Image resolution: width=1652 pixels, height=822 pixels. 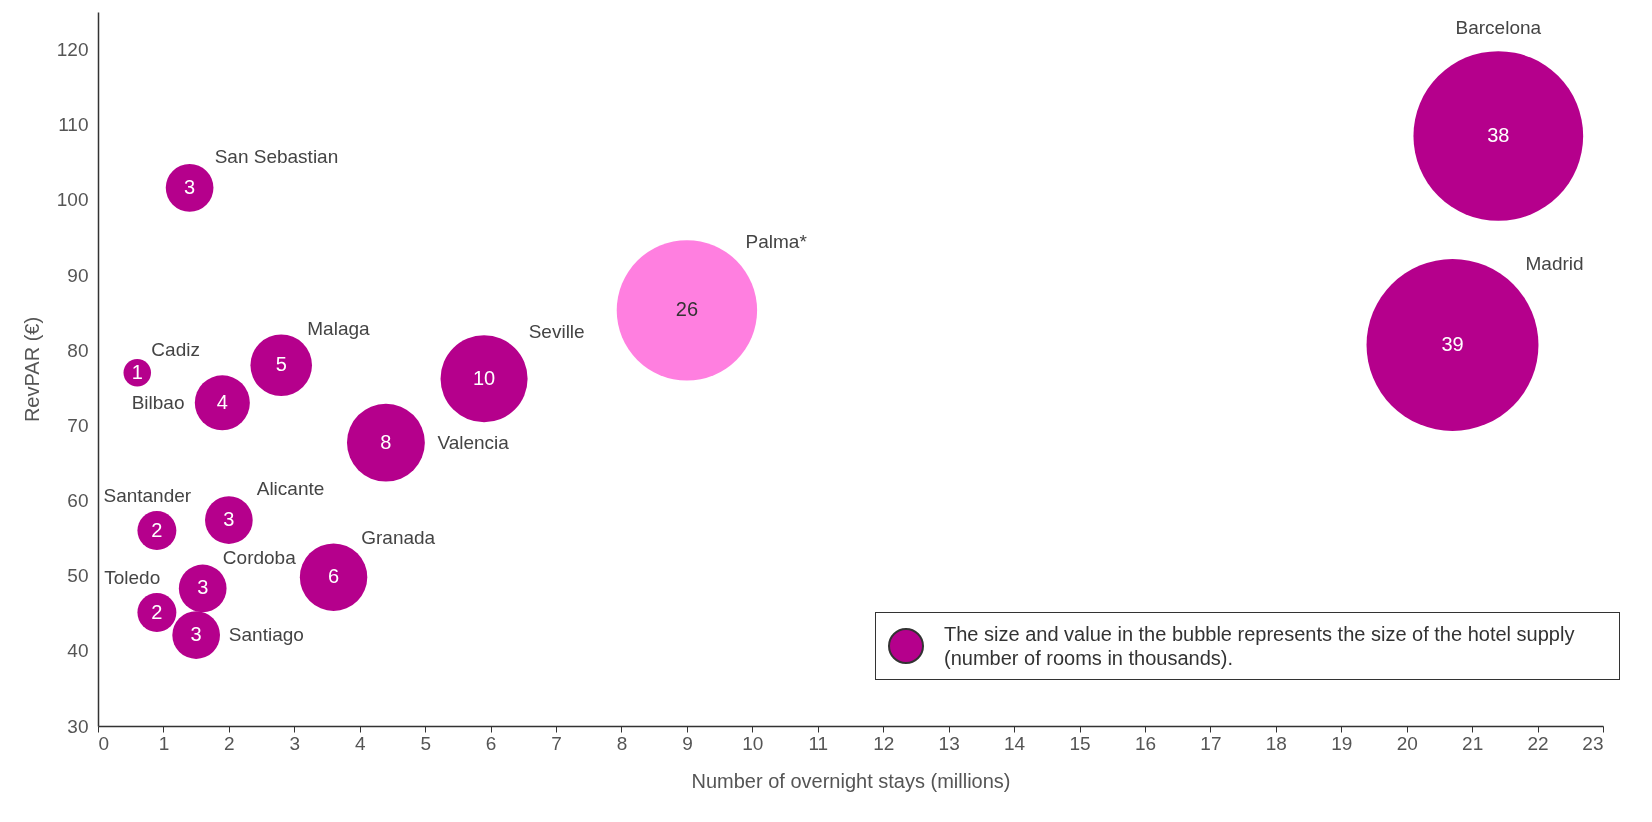 What do you see at coordinates (137, 371) in the screenshot?
I see `data-label: 1` at bounding box center [137, 371].